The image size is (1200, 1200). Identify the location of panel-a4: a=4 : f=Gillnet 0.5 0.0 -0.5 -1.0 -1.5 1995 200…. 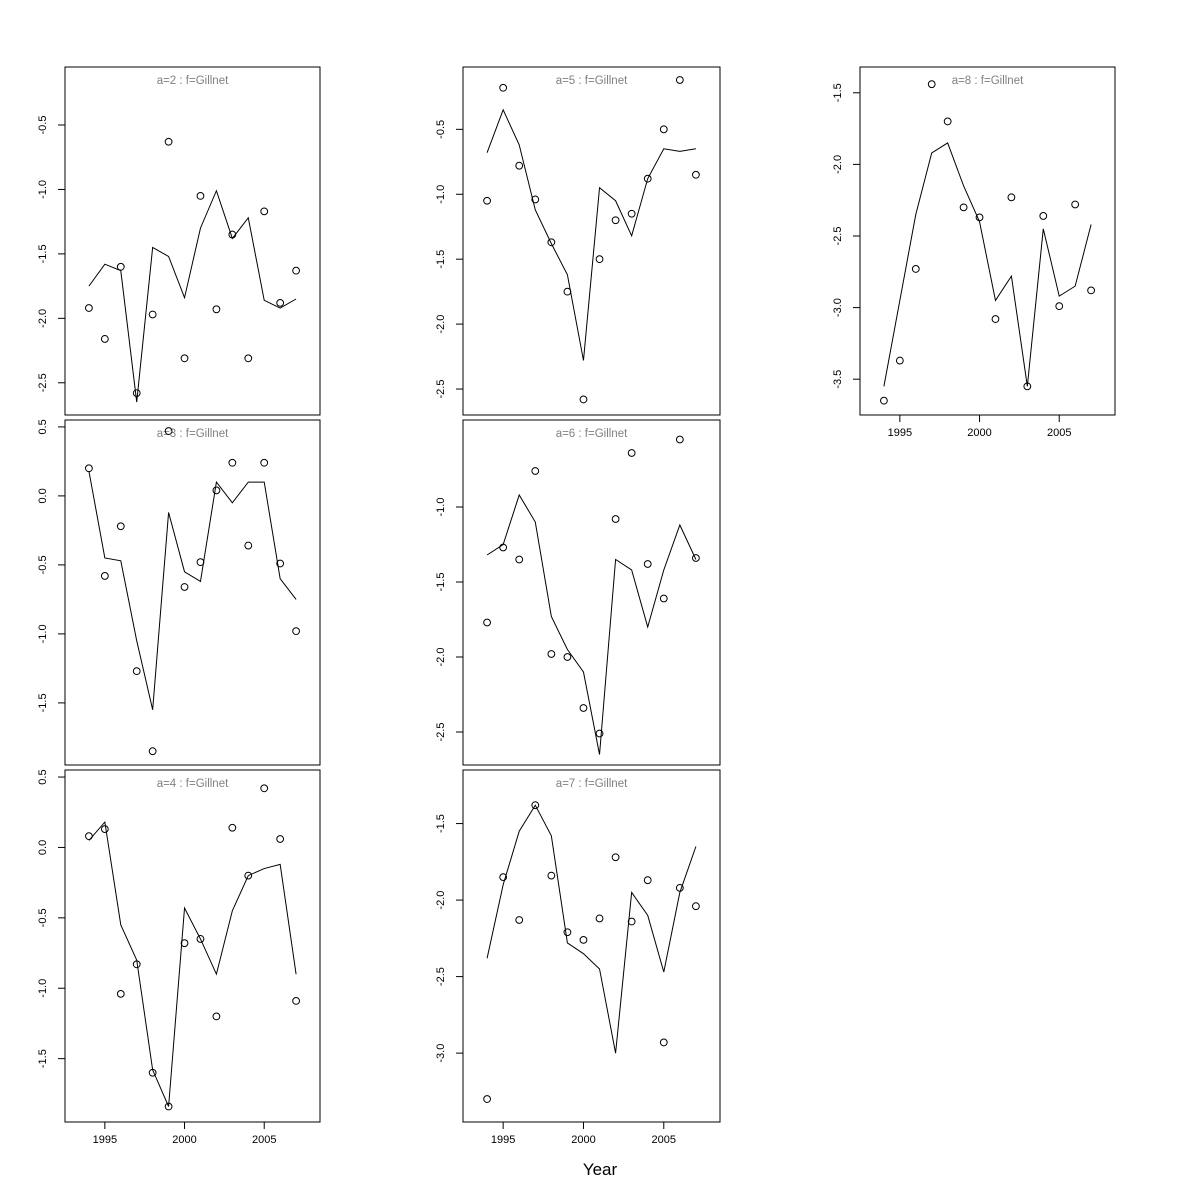
(179, 957).